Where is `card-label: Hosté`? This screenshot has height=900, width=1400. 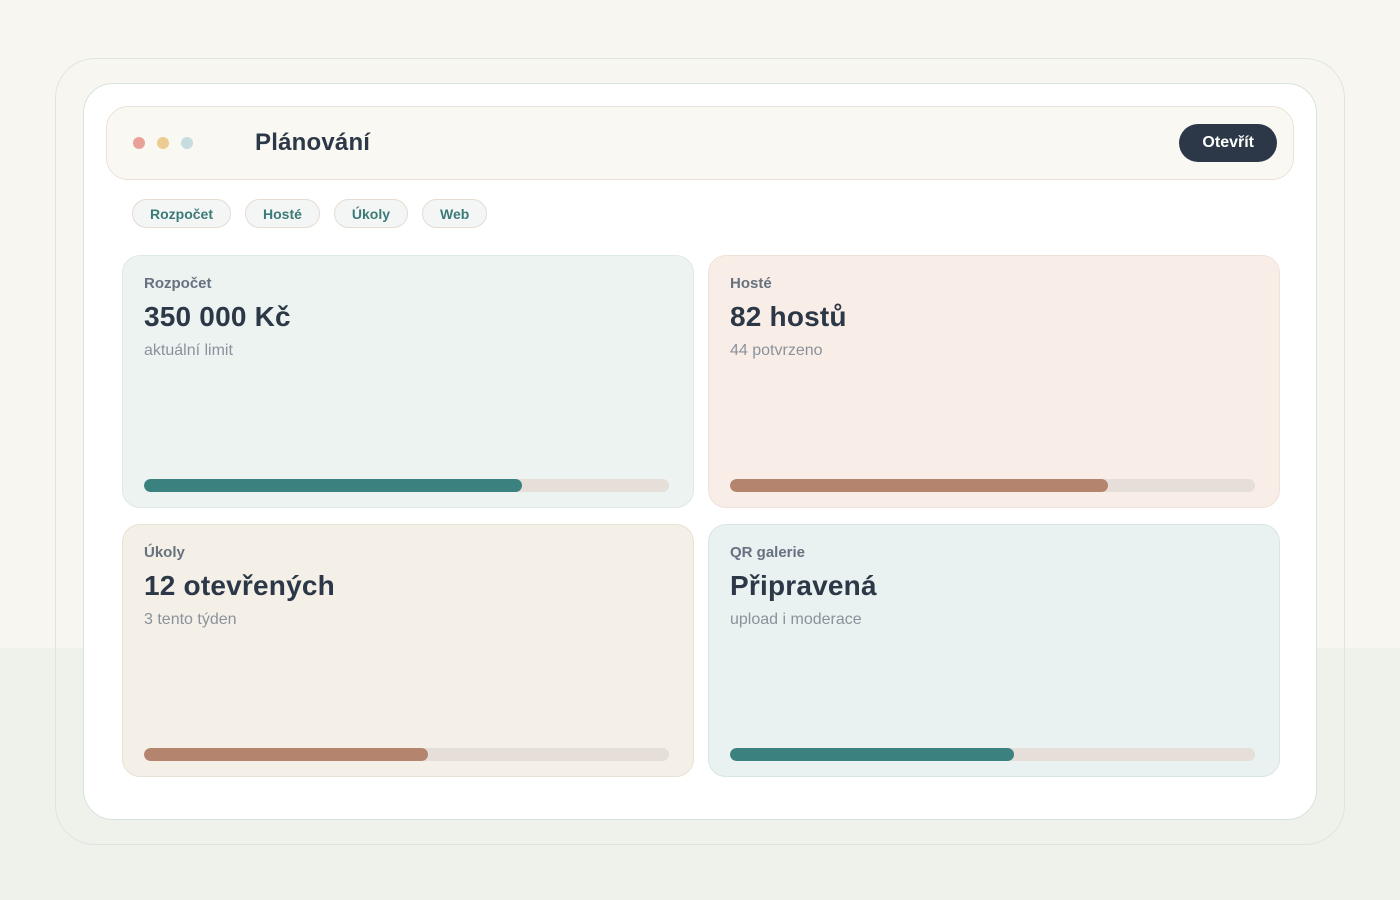 card-label: Hosté is located at coordinates (751, 283).